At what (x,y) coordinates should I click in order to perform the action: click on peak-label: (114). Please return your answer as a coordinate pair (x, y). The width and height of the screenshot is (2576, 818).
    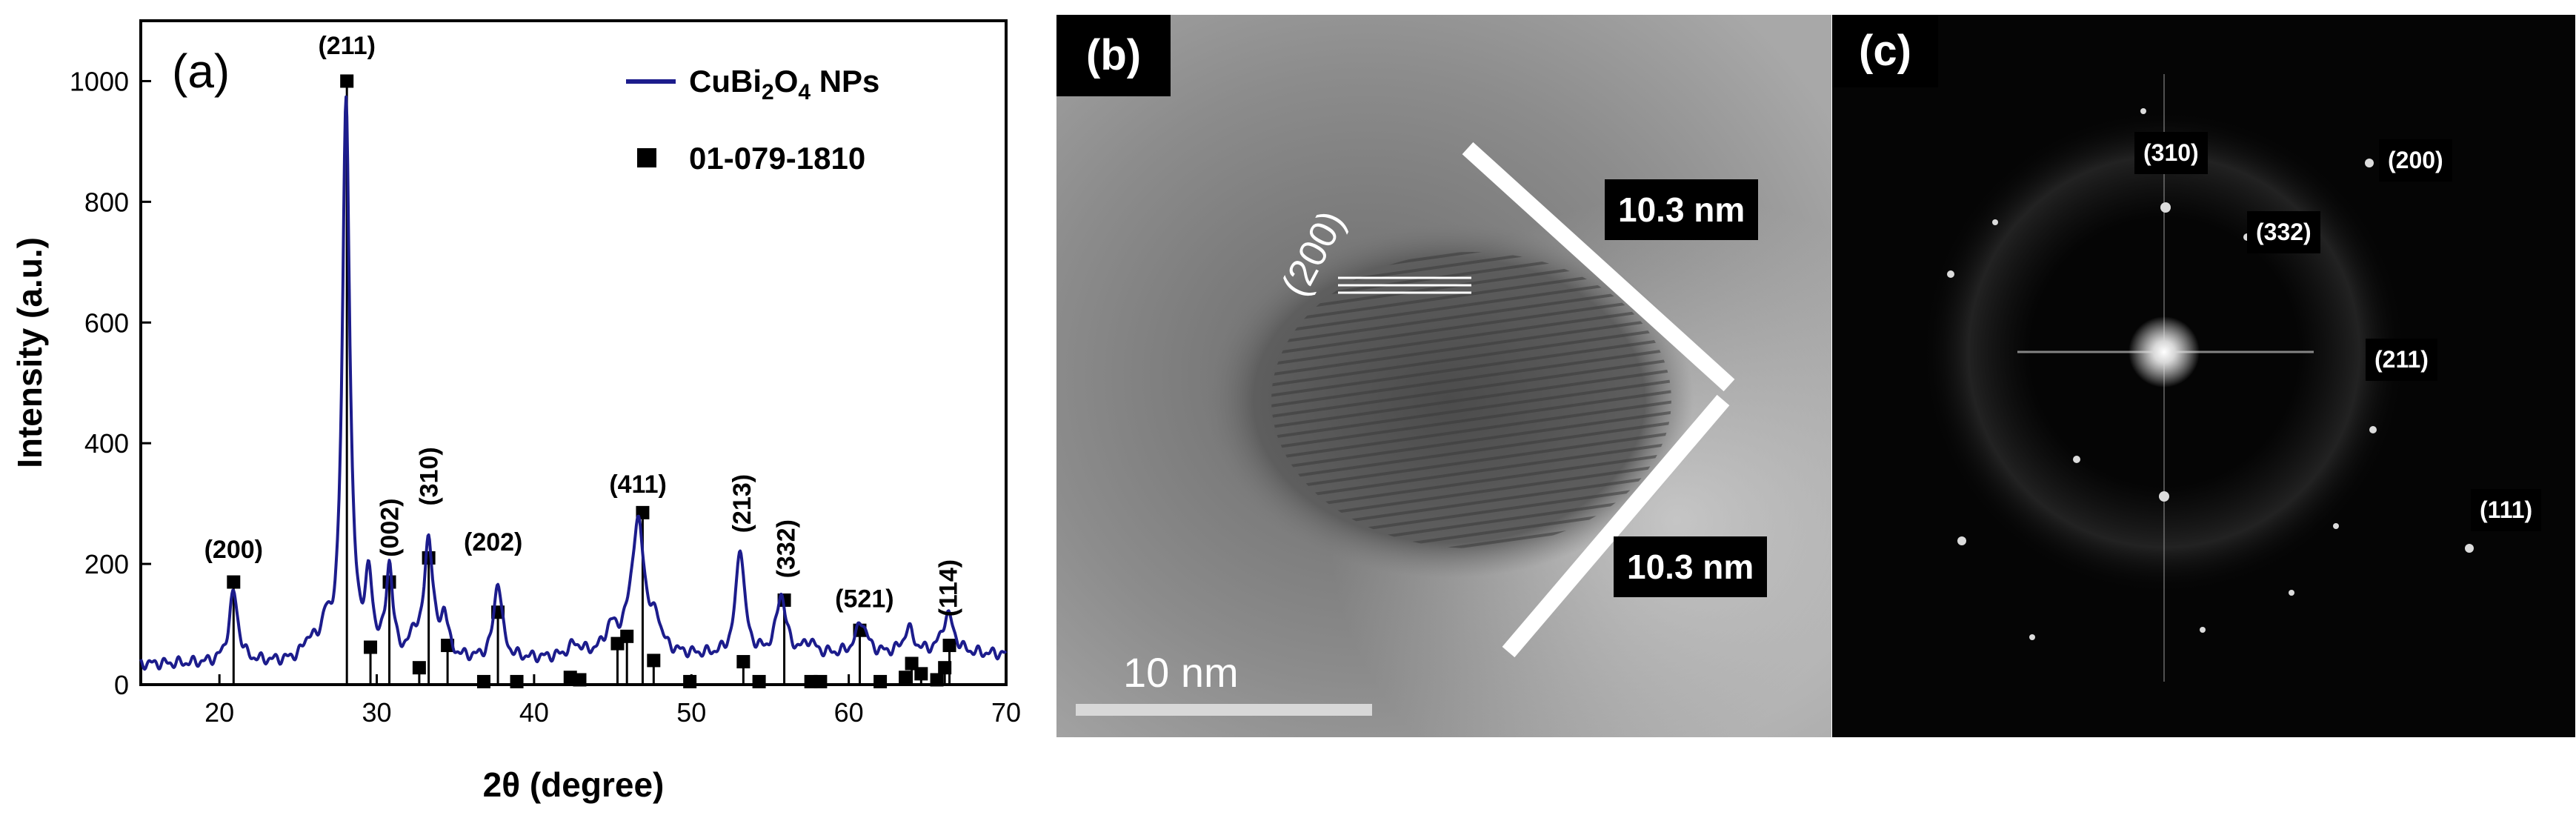
    Looking at the image, I should click on (948, 588).